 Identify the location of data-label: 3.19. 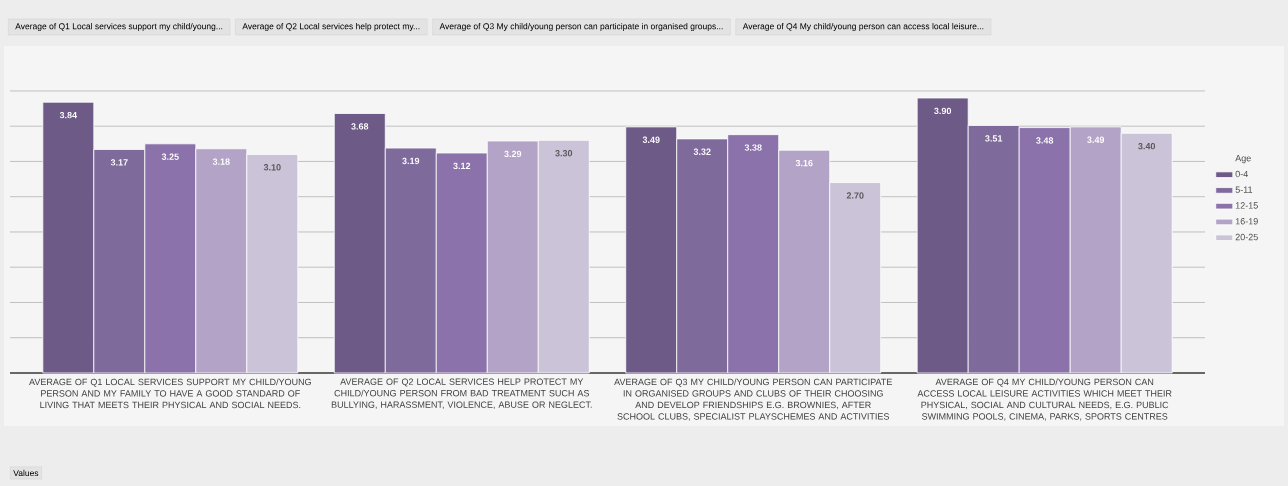
(411, 161).